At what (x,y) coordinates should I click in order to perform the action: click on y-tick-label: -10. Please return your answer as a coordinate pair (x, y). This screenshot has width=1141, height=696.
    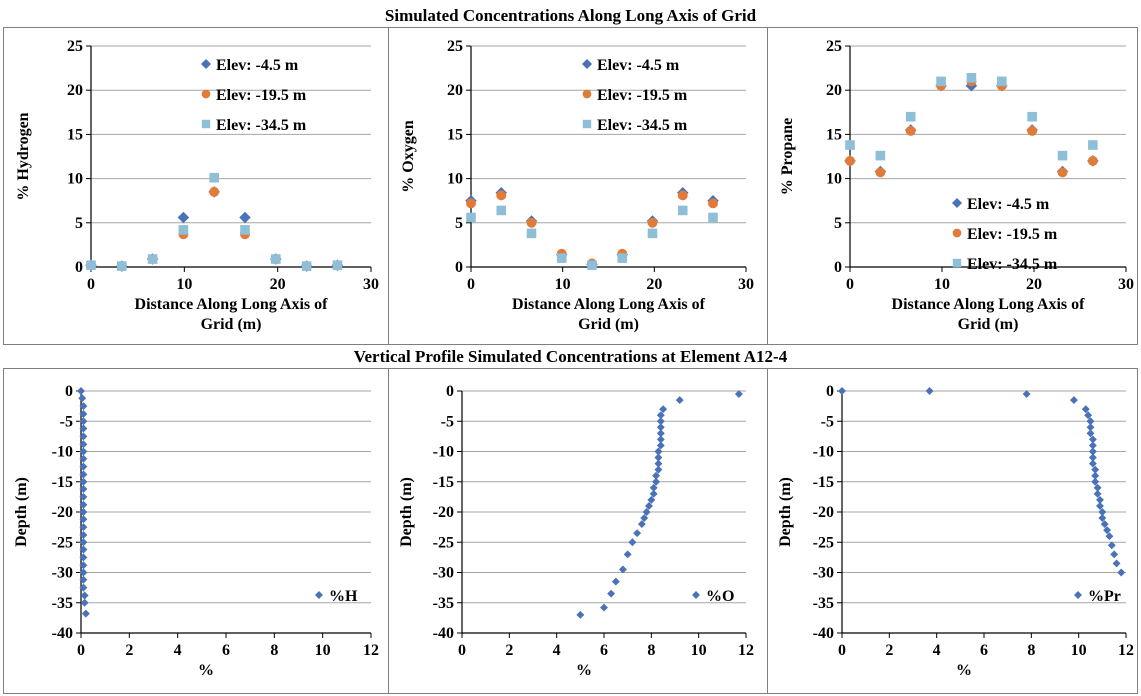
    Looking at the image, I should click on (62, 452).